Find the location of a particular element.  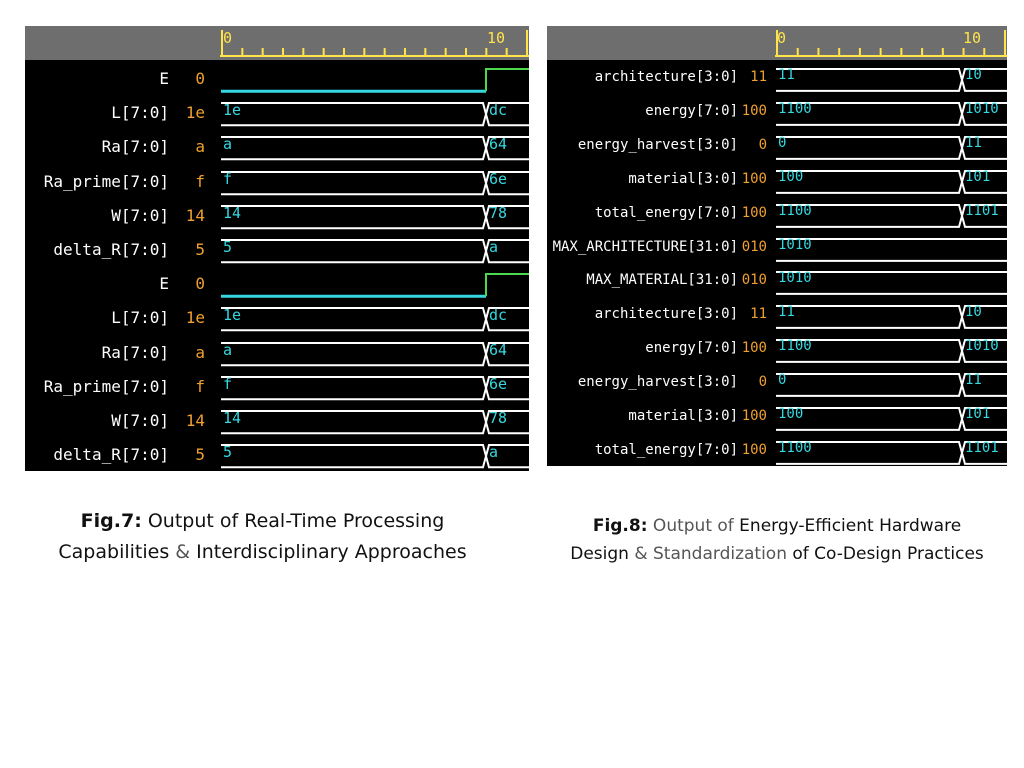

fig7-caption-text2a: Capabilities is located at coordinates (114, 552).